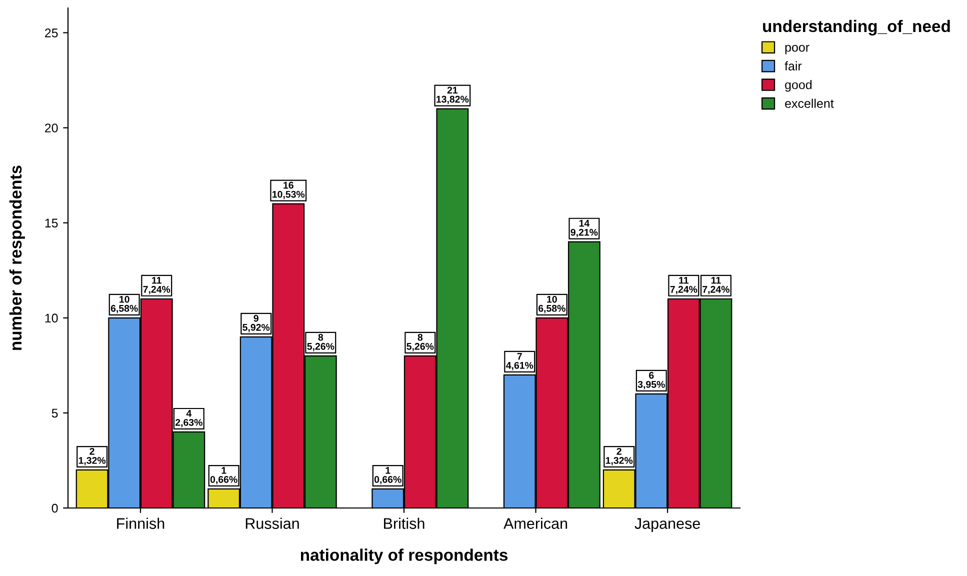 Image resolution: width=967 pixels, height=576 pixels. Describe the element at coordinates (17, 258) in the screenshot. I see `y-axis-title: number of respondents` at that location.